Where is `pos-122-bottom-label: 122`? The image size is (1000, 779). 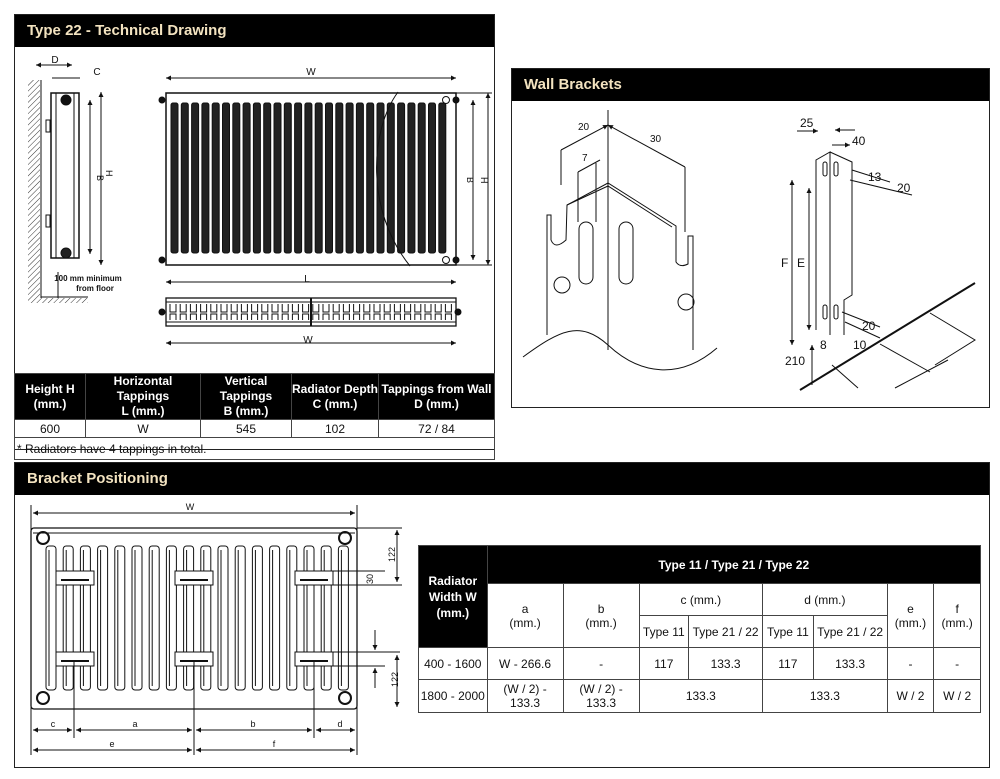
pos-122-bottom-label: 122 is located at coordinates (395, 679).